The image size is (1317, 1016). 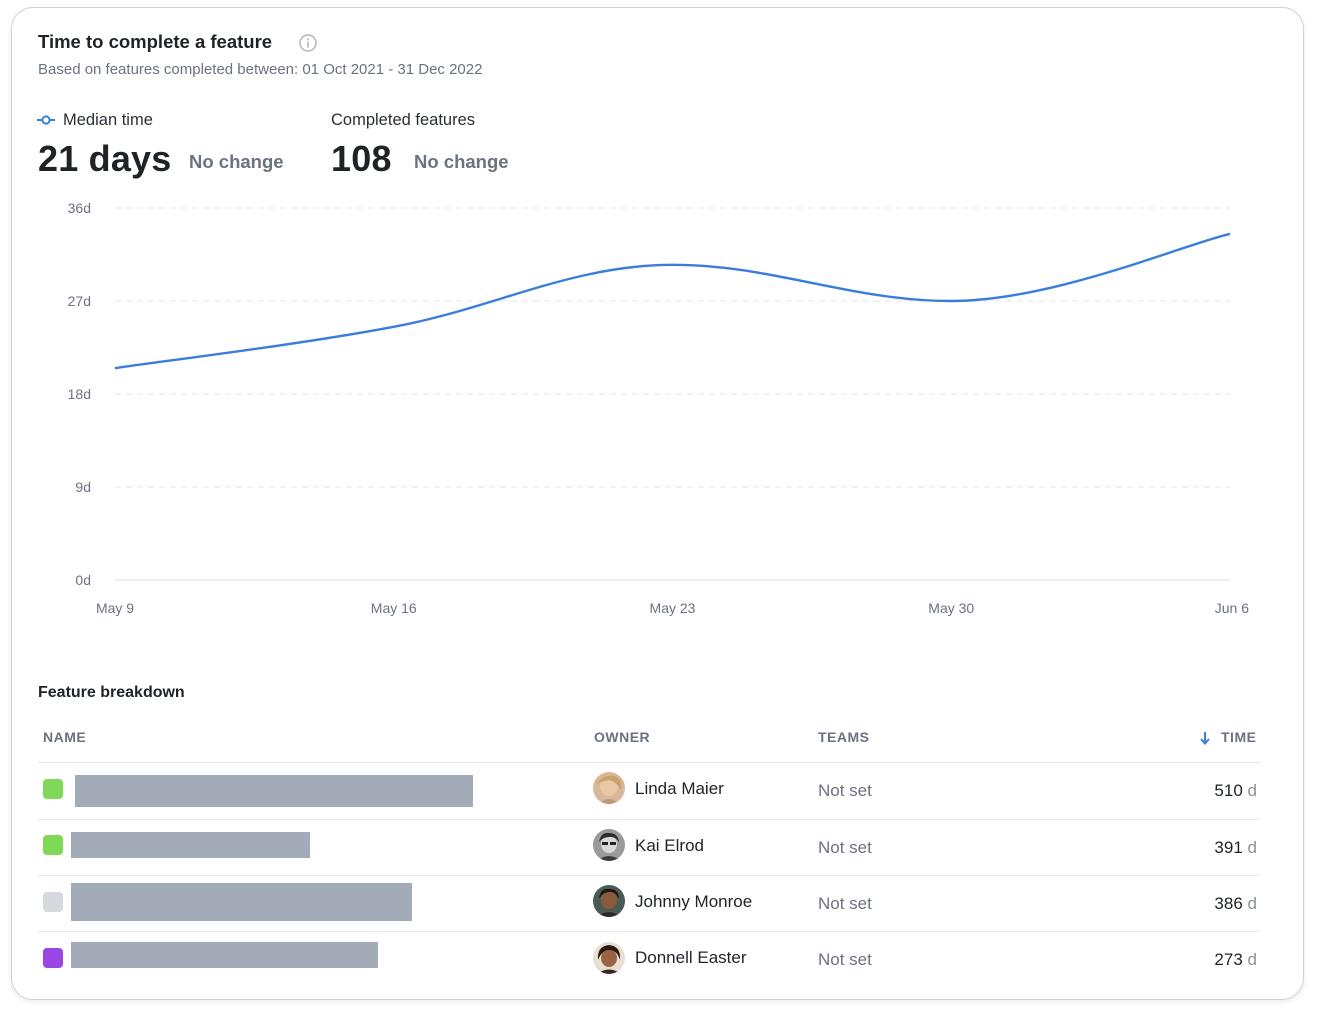 I want to click on time-number: 510, so click(x=1228, y=790).